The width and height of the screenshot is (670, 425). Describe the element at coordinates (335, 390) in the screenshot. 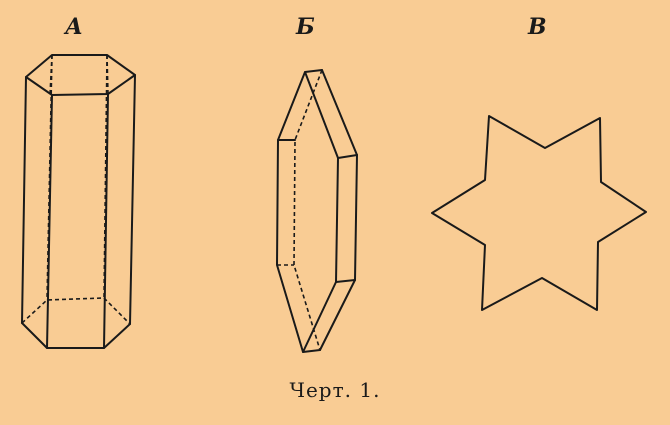

I see `figure-caption: Черт. 1.` at that location.